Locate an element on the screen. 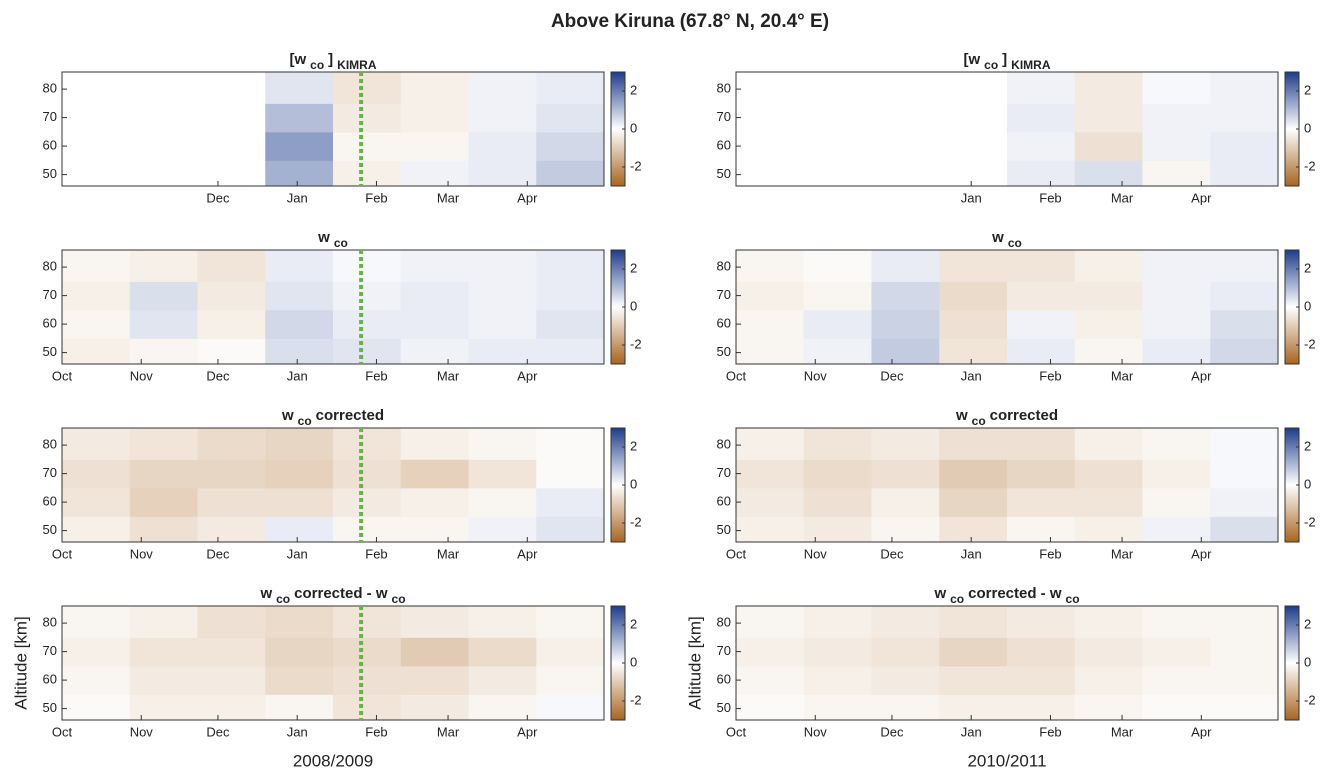  title-part: corrected - w is located at coordinates (341, 593).